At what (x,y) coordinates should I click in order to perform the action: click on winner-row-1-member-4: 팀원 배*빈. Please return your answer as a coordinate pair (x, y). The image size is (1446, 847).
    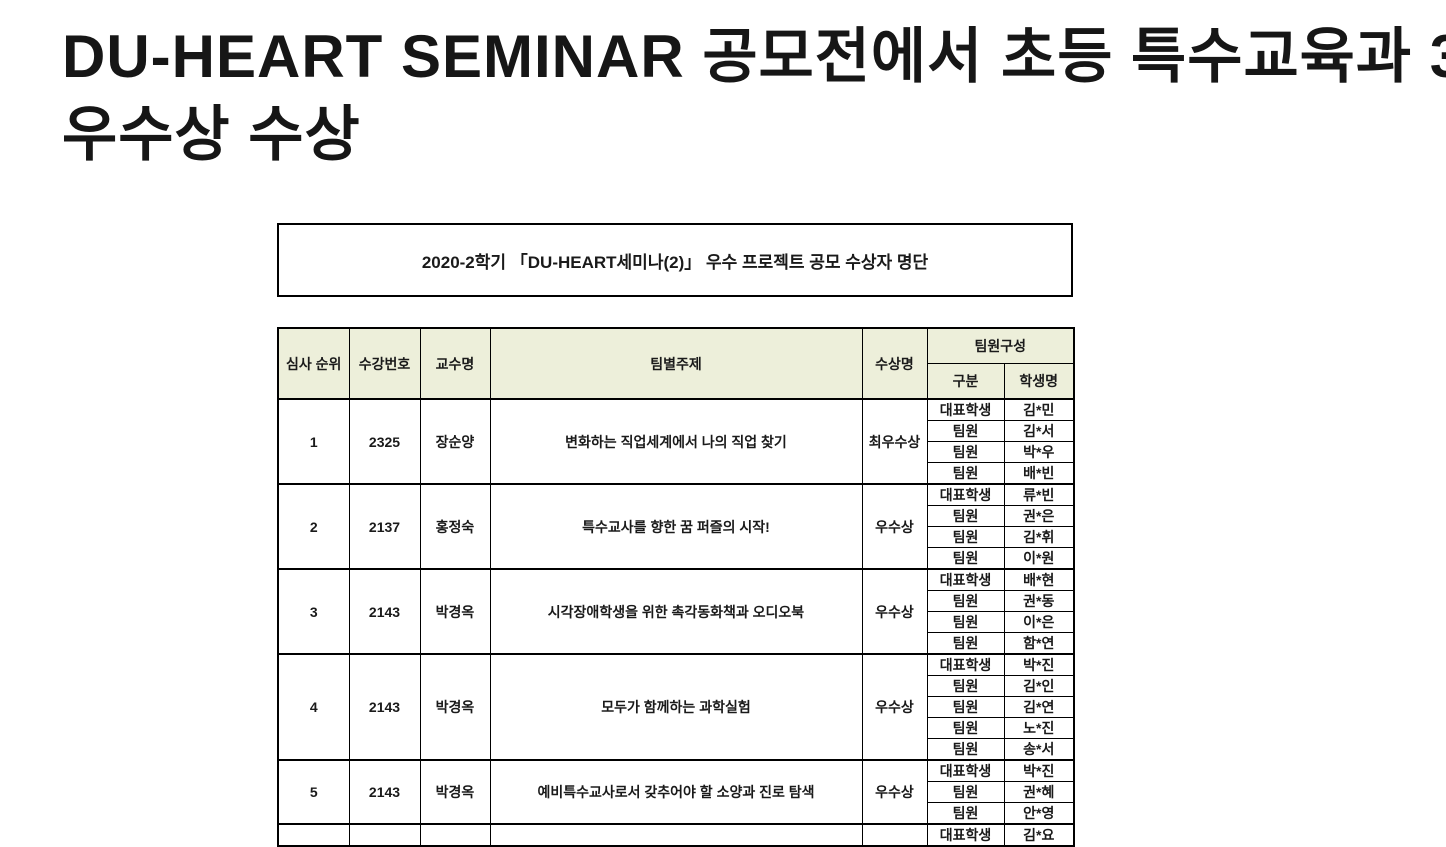
    Looking at the image, I should click on (676, 473).